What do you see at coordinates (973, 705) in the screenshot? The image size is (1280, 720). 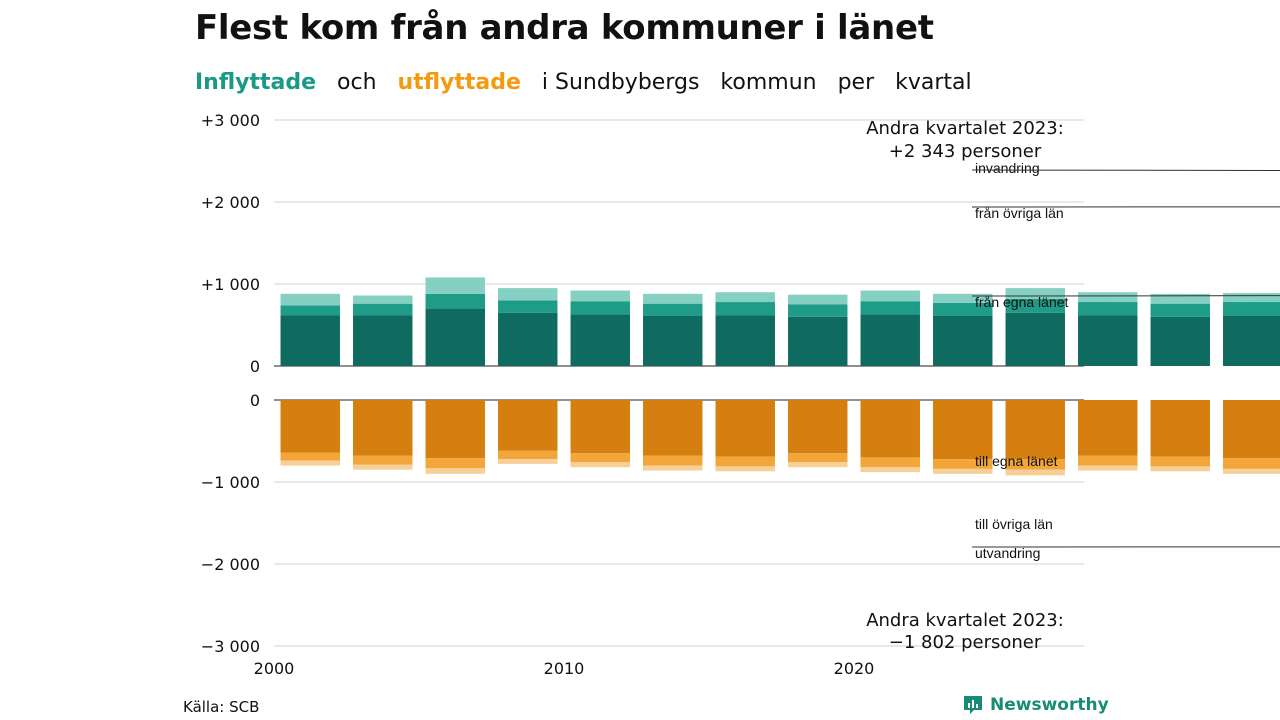 I see `bar-chart-icon` at bounding box center [973, 705].